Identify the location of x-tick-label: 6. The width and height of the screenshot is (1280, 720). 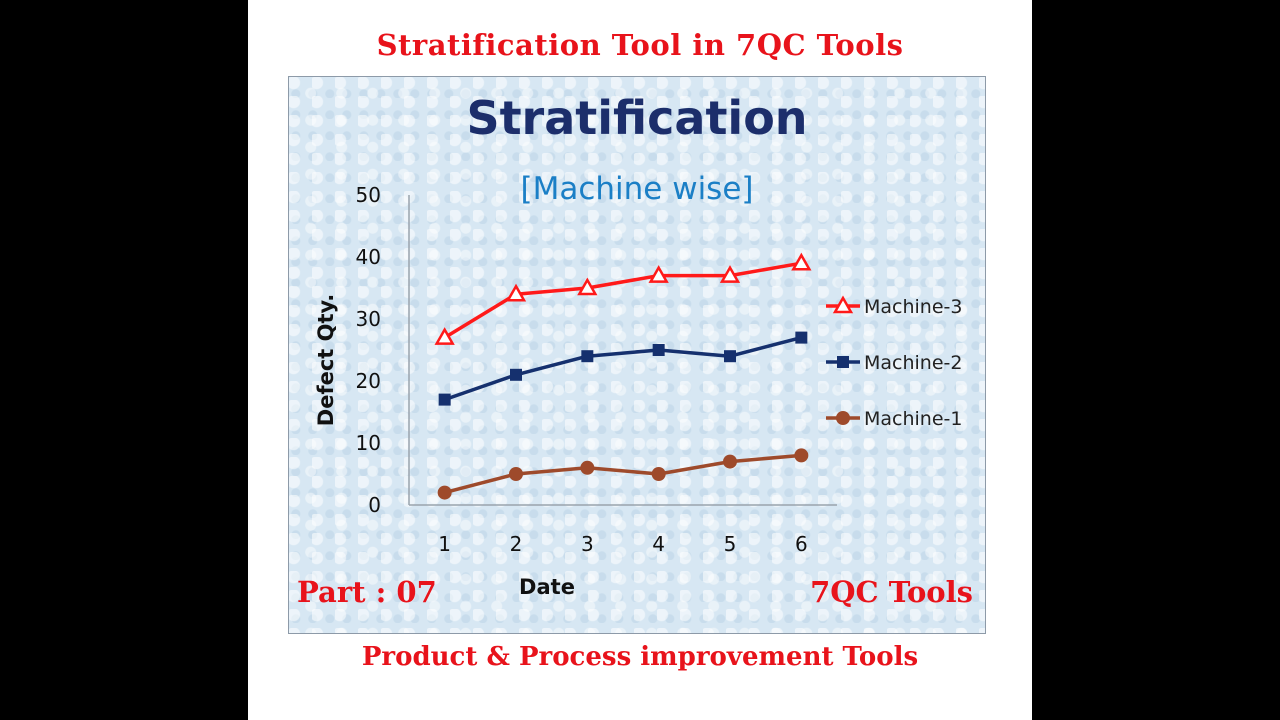
(801, 544).